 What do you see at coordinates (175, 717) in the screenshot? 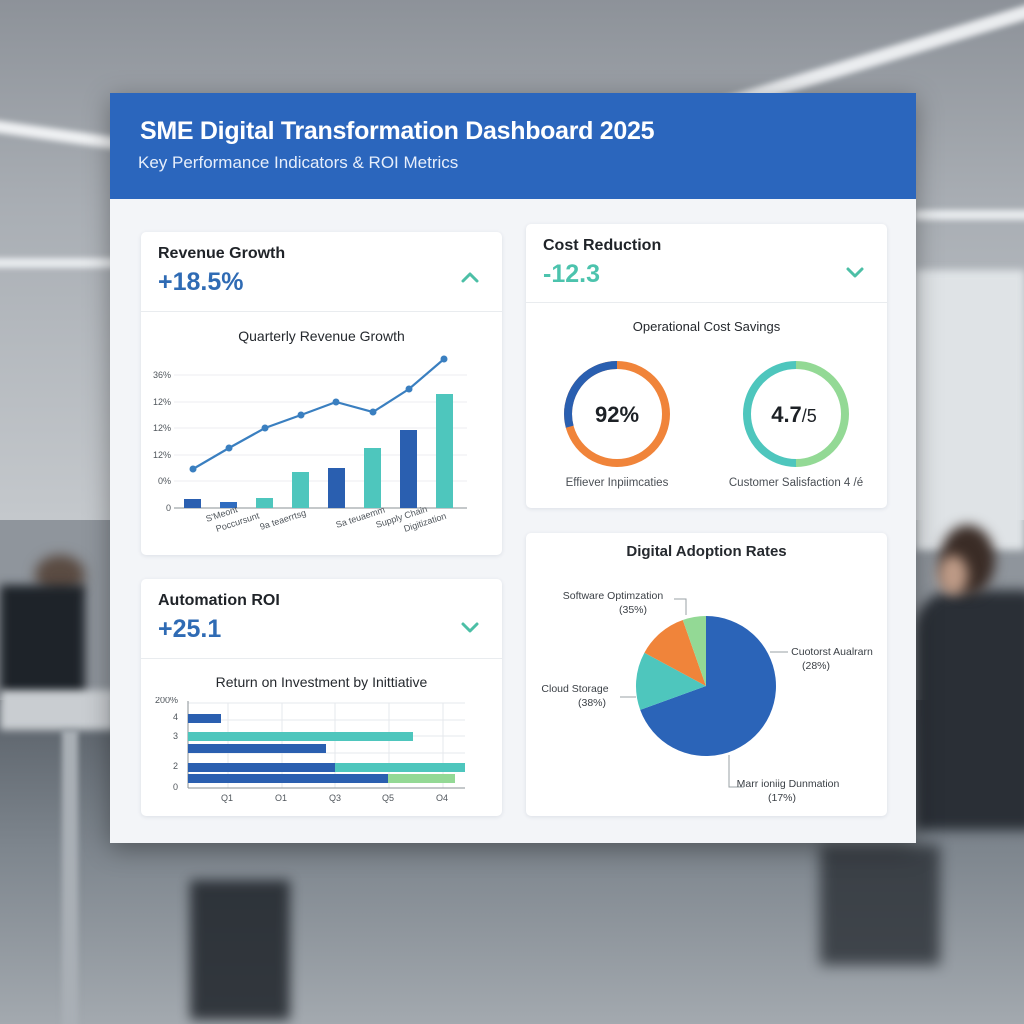
I see `y-tick: 4` at bounding box center [175, 717].